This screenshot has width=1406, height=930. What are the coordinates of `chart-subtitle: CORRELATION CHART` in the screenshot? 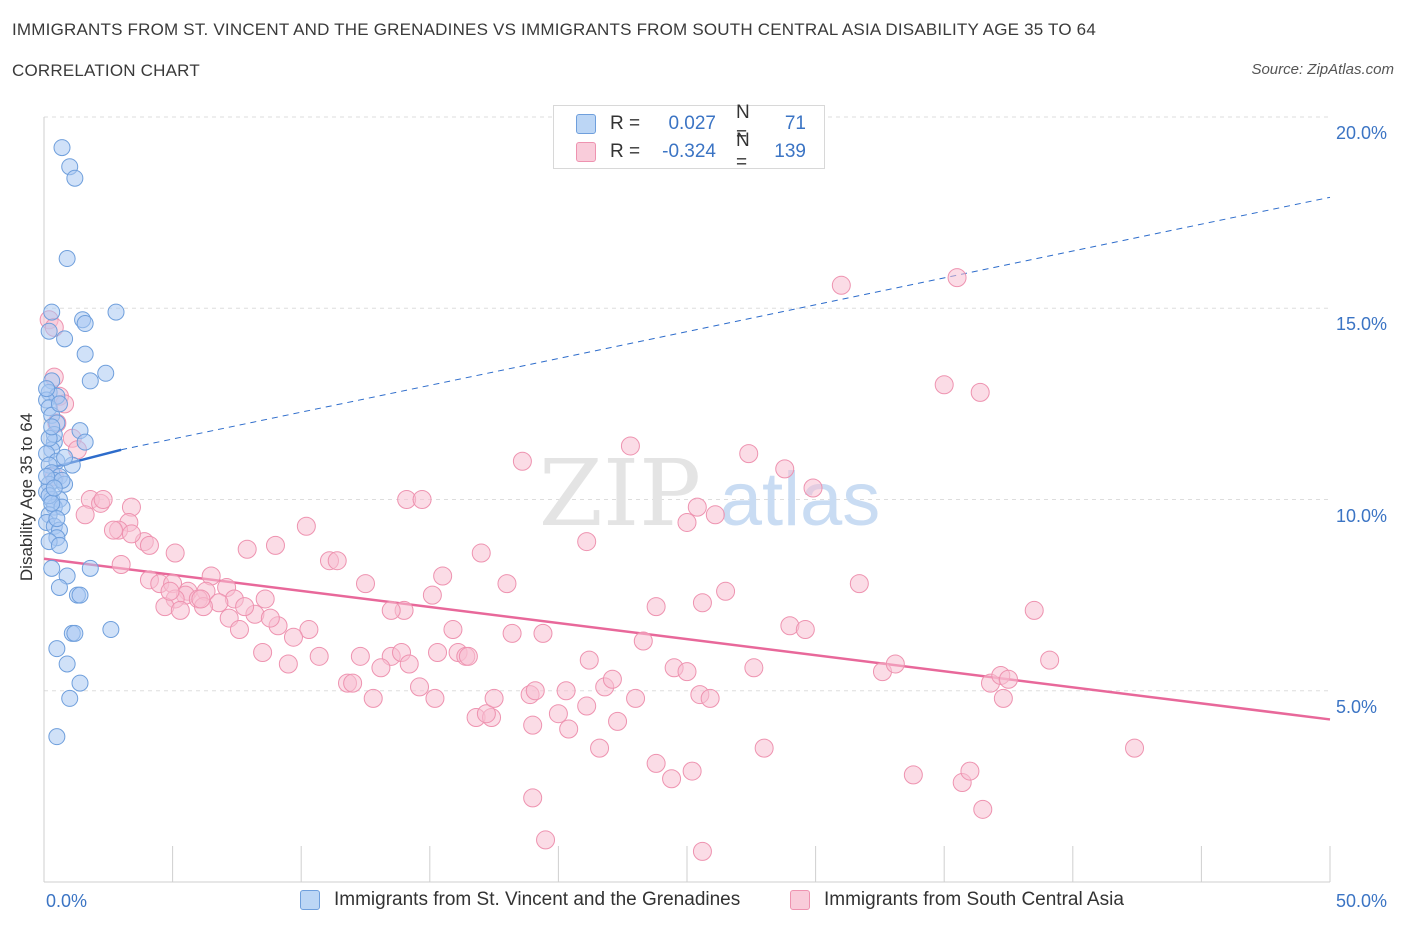 It's located at (106, 70).